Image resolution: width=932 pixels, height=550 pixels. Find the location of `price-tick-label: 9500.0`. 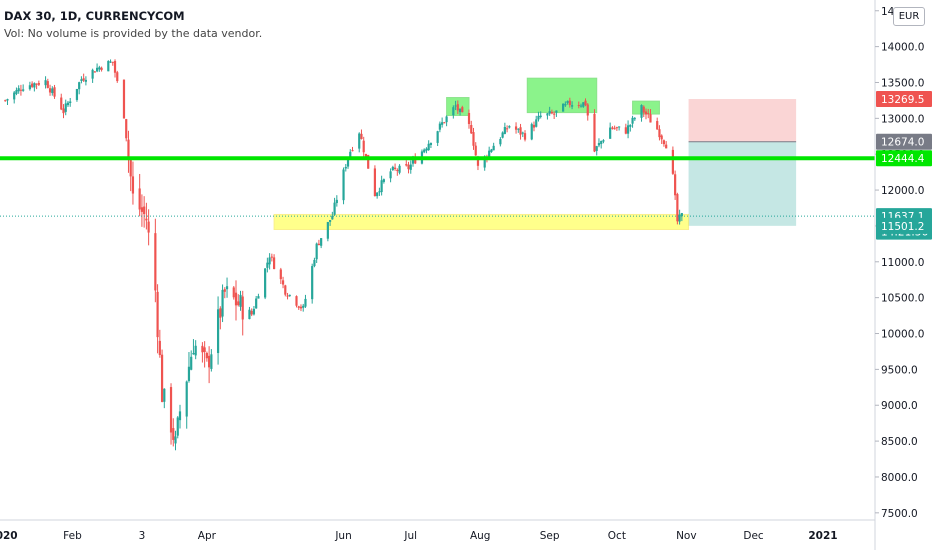

price-tick-label: 9500.0 is located at coordinates (899, 370).